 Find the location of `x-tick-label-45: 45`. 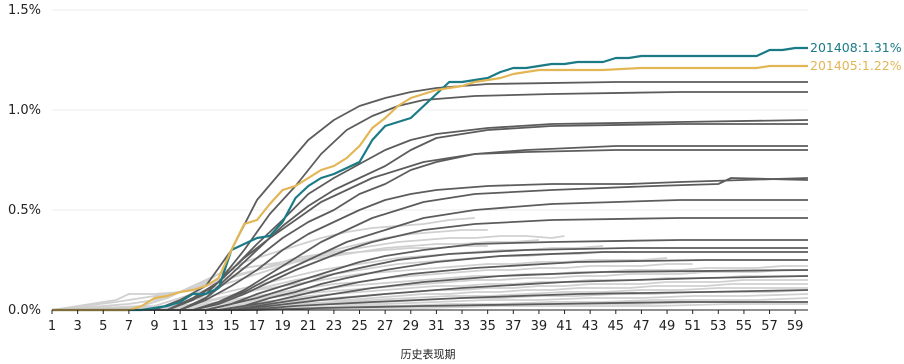

x-tick-label-45: 45 is located at coordinates (616, 326).